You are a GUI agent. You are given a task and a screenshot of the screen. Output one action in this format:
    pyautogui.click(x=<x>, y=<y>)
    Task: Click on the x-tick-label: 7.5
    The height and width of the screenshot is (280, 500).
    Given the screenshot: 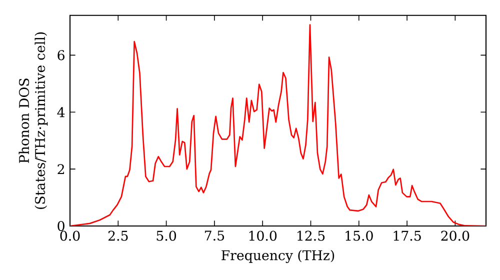 What is the action you would take?
    pyautogui.click(x=214, y=235)
    